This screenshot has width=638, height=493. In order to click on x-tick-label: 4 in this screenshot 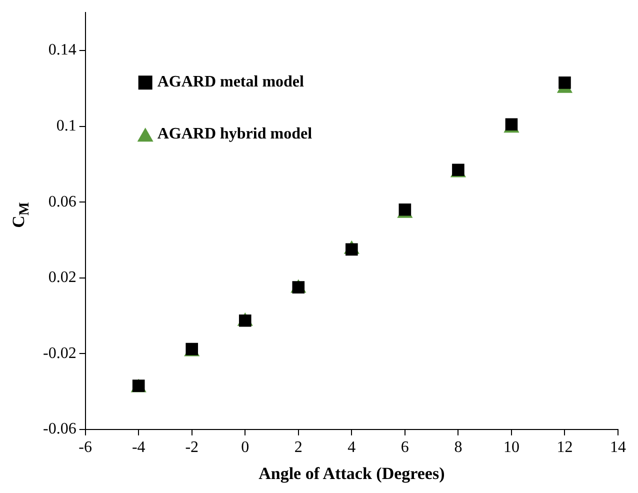, I will do `click(352, 447)`.